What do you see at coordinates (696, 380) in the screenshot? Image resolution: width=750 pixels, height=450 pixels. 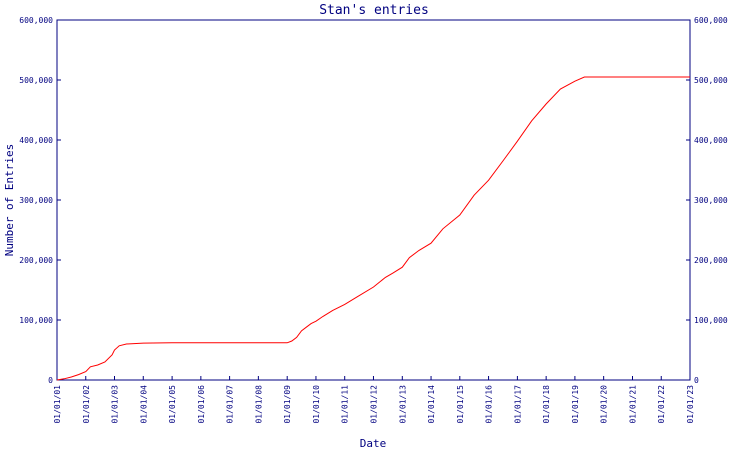 I see `y-tick-label-right: 0` at bounding box center [696, 380].